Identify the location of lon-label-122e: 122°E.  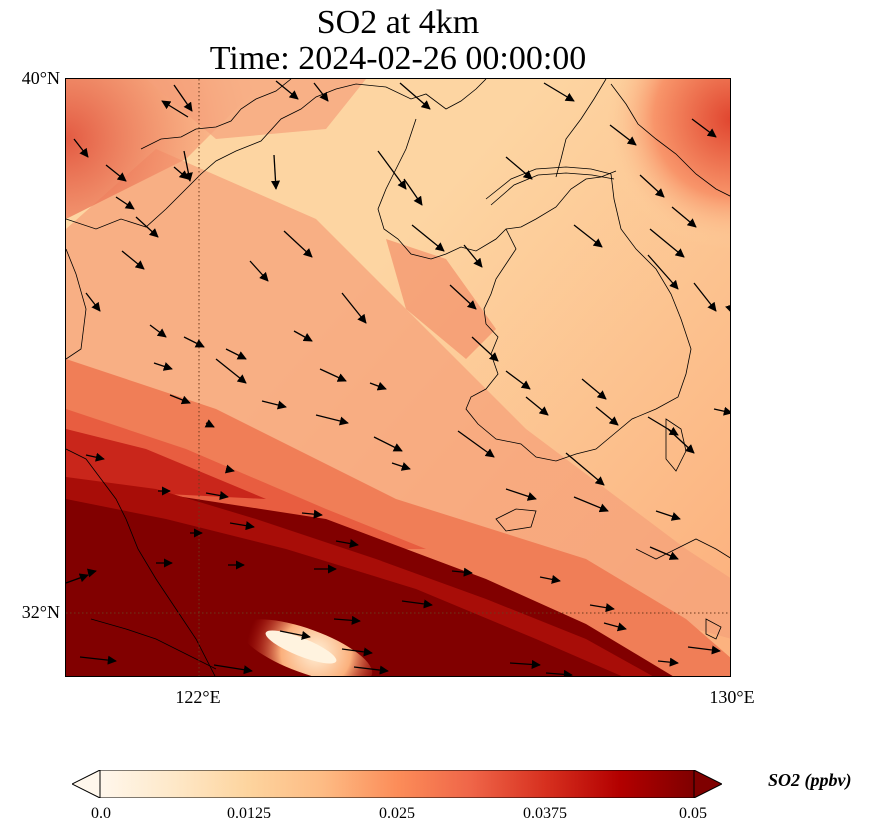
(198, 697).